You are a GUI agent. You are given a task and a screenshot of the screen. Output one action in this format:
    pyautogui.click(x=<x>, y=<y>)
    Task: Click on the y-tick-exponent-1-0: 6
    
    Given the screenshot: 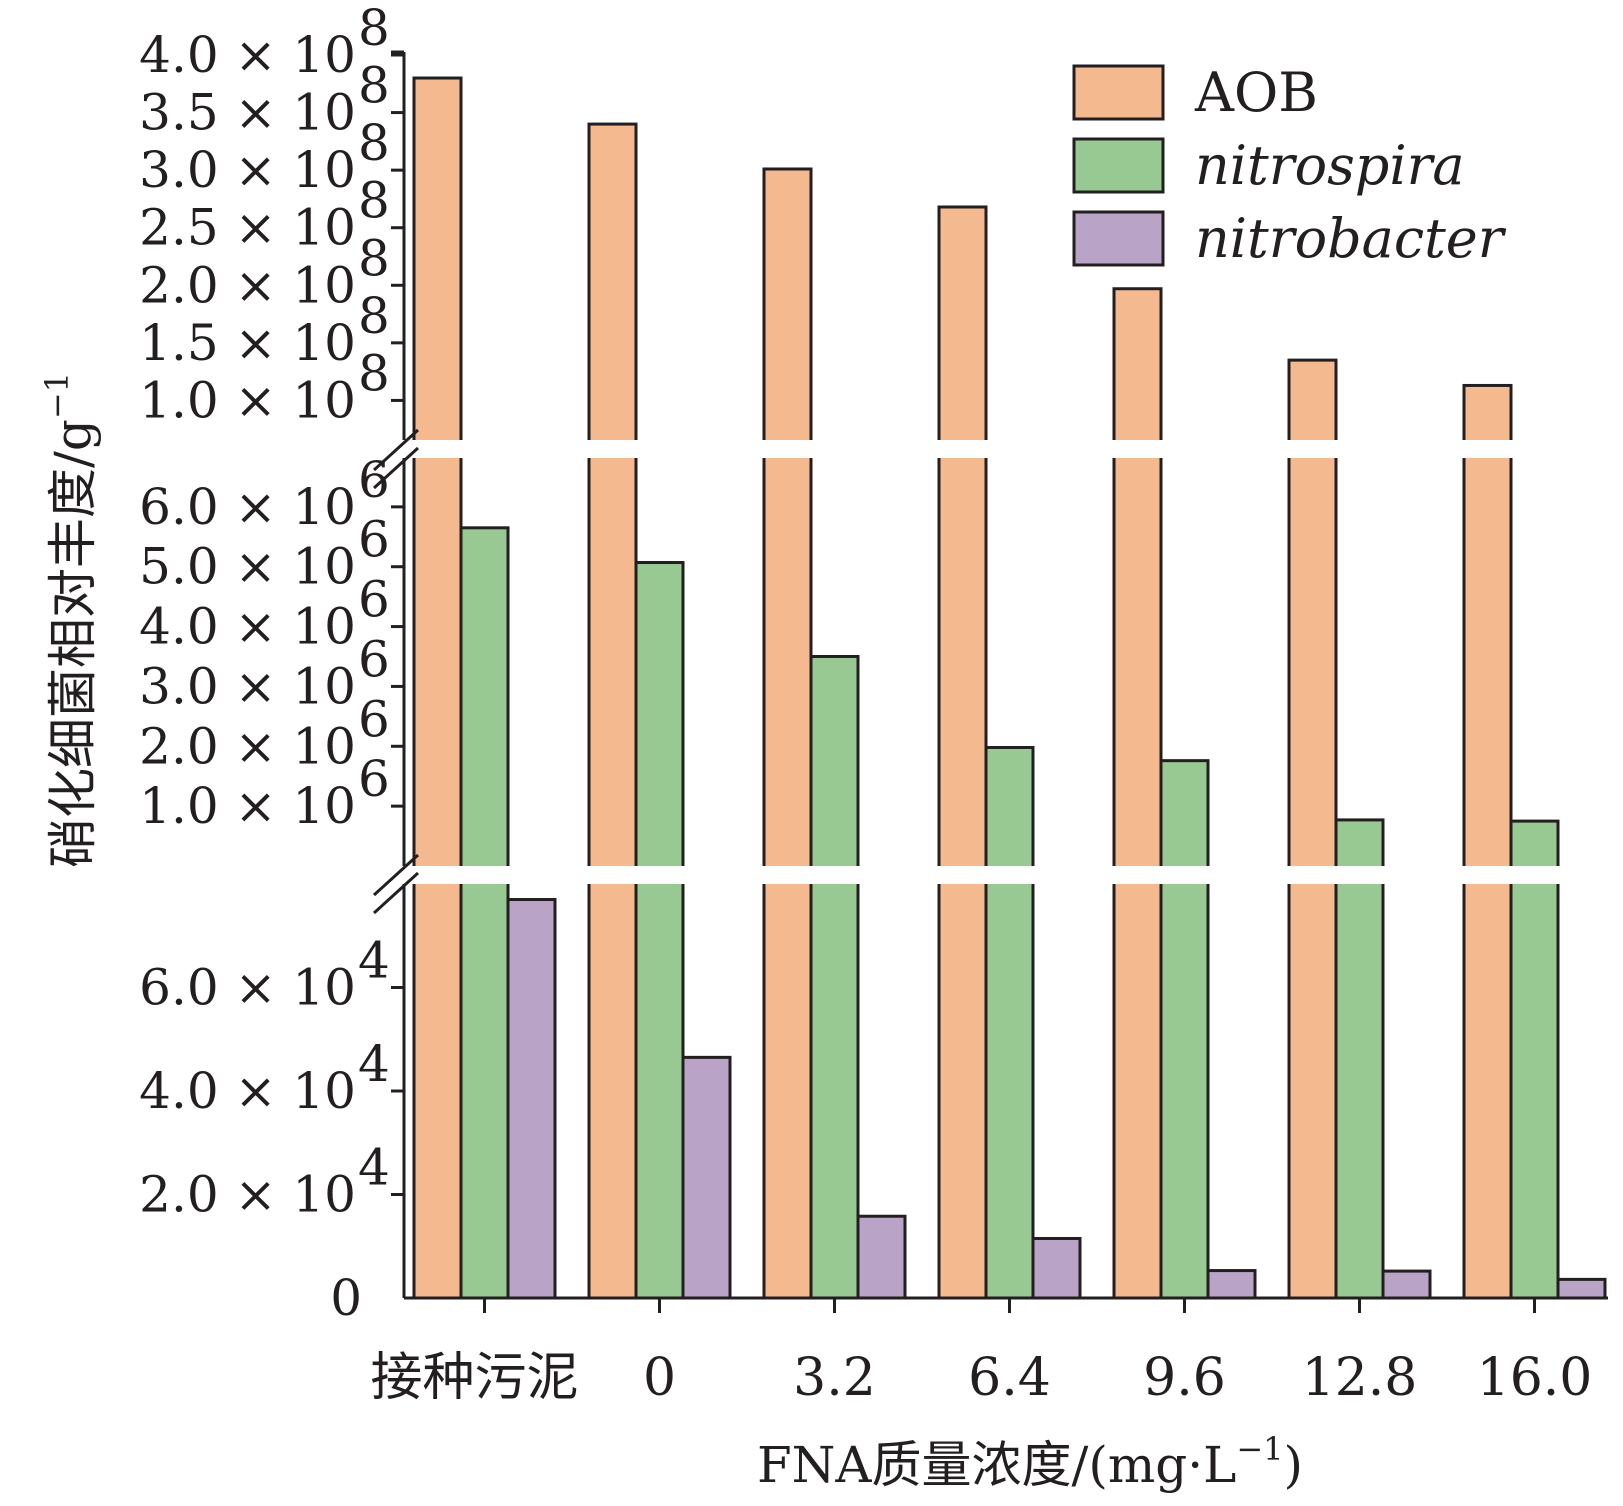 What is the action you would take?
    pyautogui.click(x=374, y=779)
    